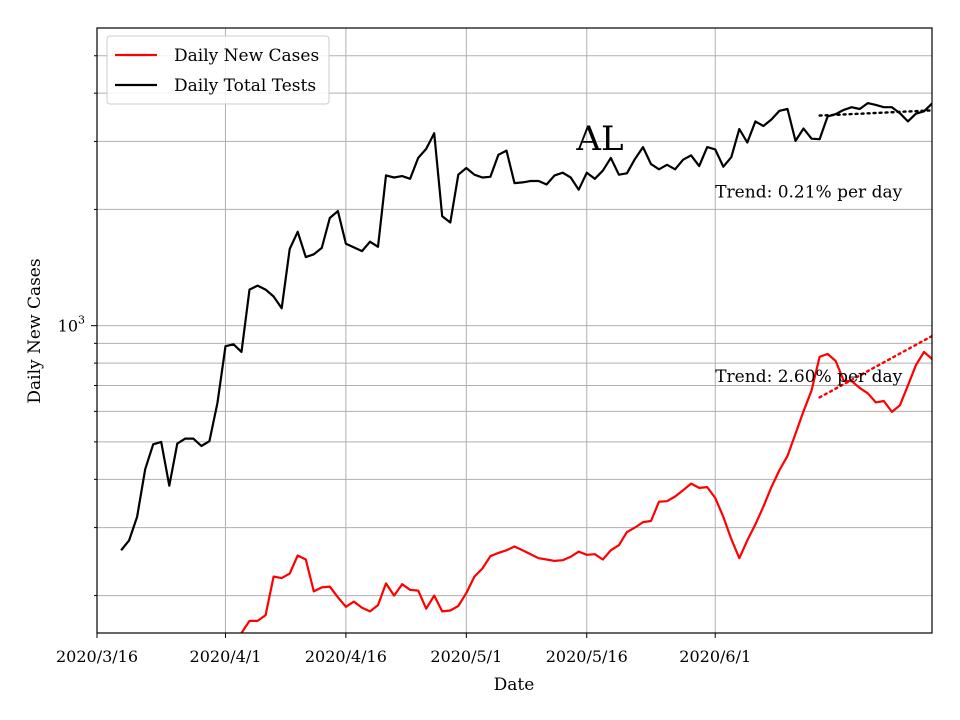 This screenshot has width=960, height=720. What do you see at coordinates (246, 56) in the screenshot?
I see `legend-label-daily-new-cases: Daily New Cases` at bounding box center [246, 56].